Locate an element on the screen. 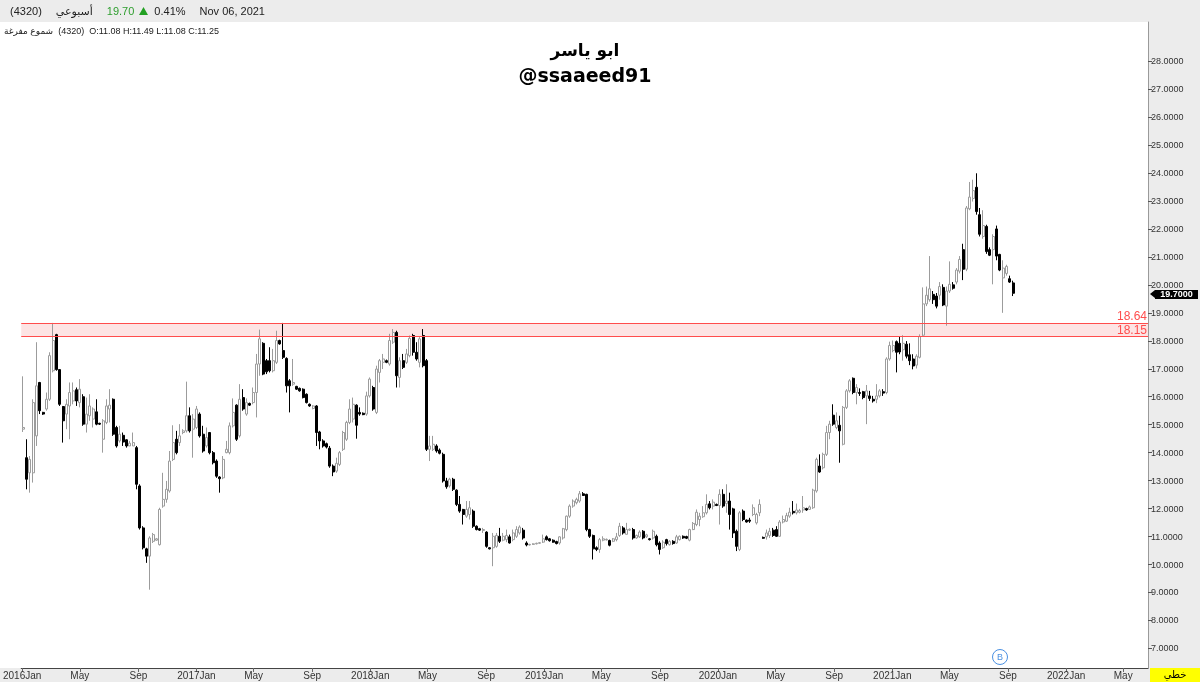 This screenshot has height=682, width=1200. annotation: (4320) is located at coordinates (71, 31).